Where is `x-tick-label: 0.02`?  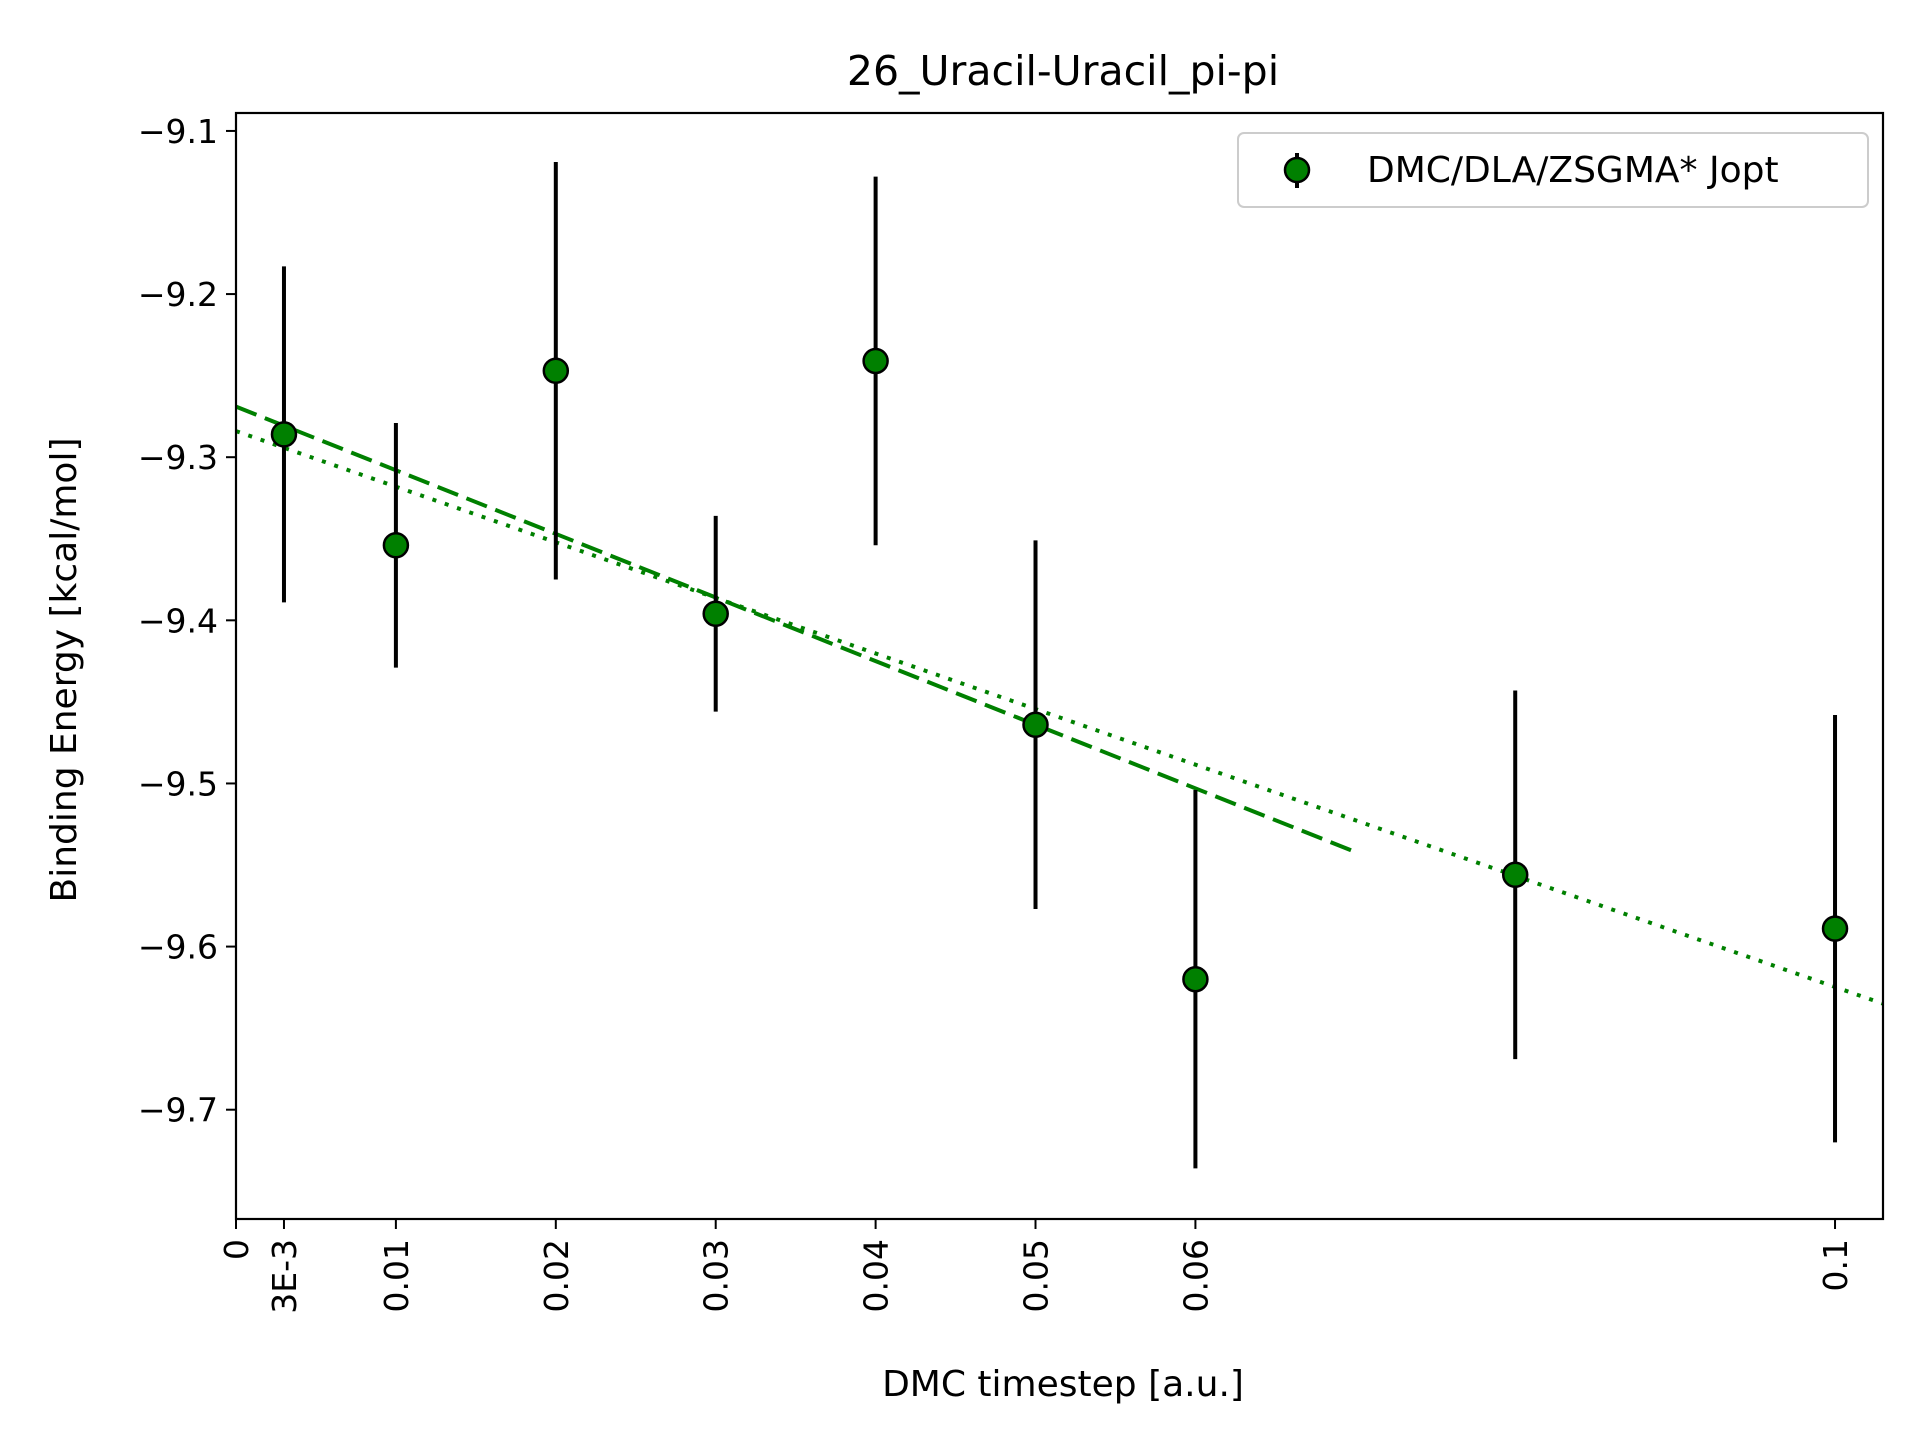
x-tick-label: 0.02 is located at coordinates (556, 1275).